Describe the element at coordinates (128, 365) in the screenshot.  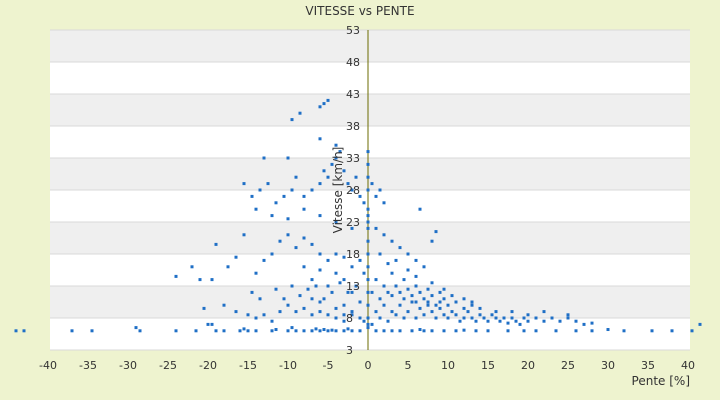
I see `x-tick-label: -30` at that location.